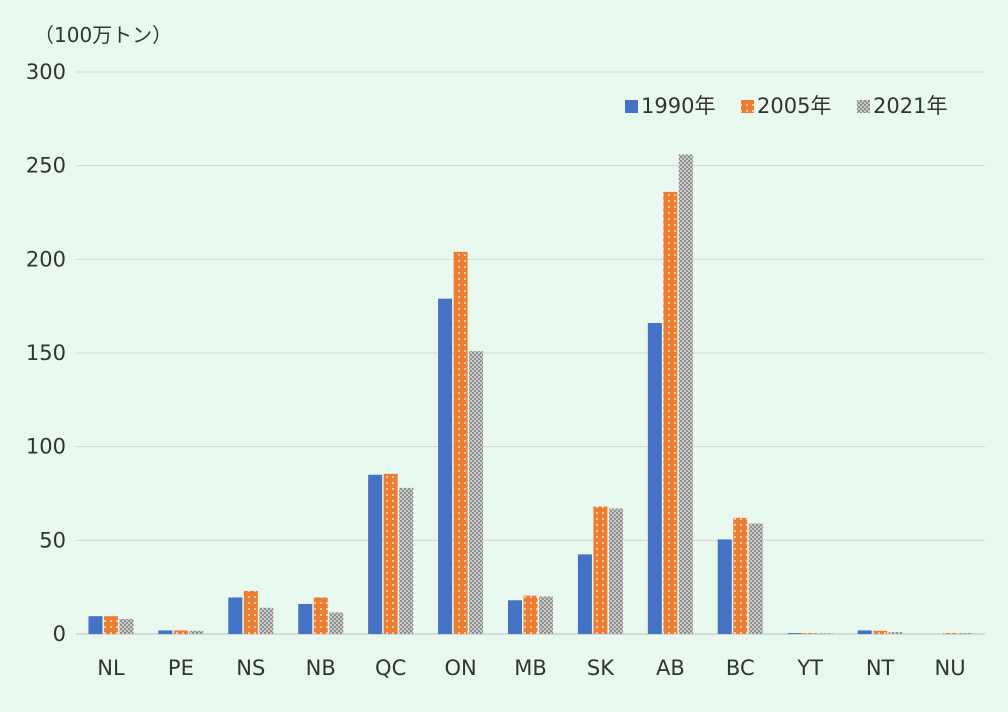 The width and height of the screenshot is (1008, 712). I want to click on x-tick-label: AB, so click(670, 668).